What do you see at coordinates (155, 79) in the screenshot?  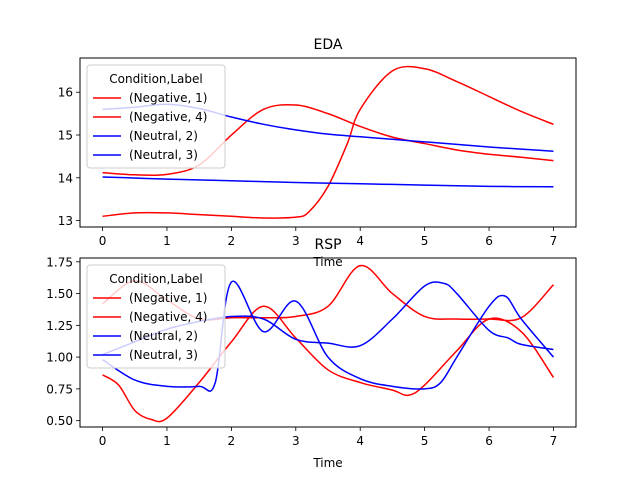 I see `eda-legend-title: Condition,Label` at bounding box center [155, 79].